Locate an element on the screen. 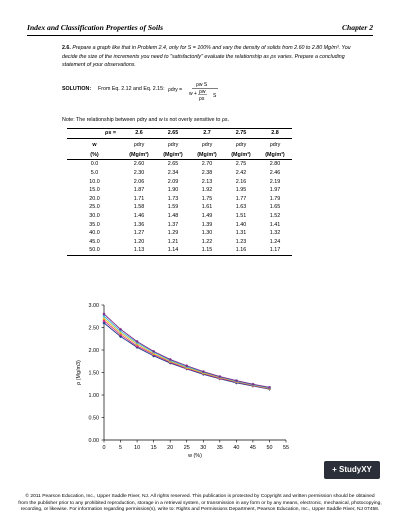  density-cell: 1.30 is located at coordinates (207, 233).